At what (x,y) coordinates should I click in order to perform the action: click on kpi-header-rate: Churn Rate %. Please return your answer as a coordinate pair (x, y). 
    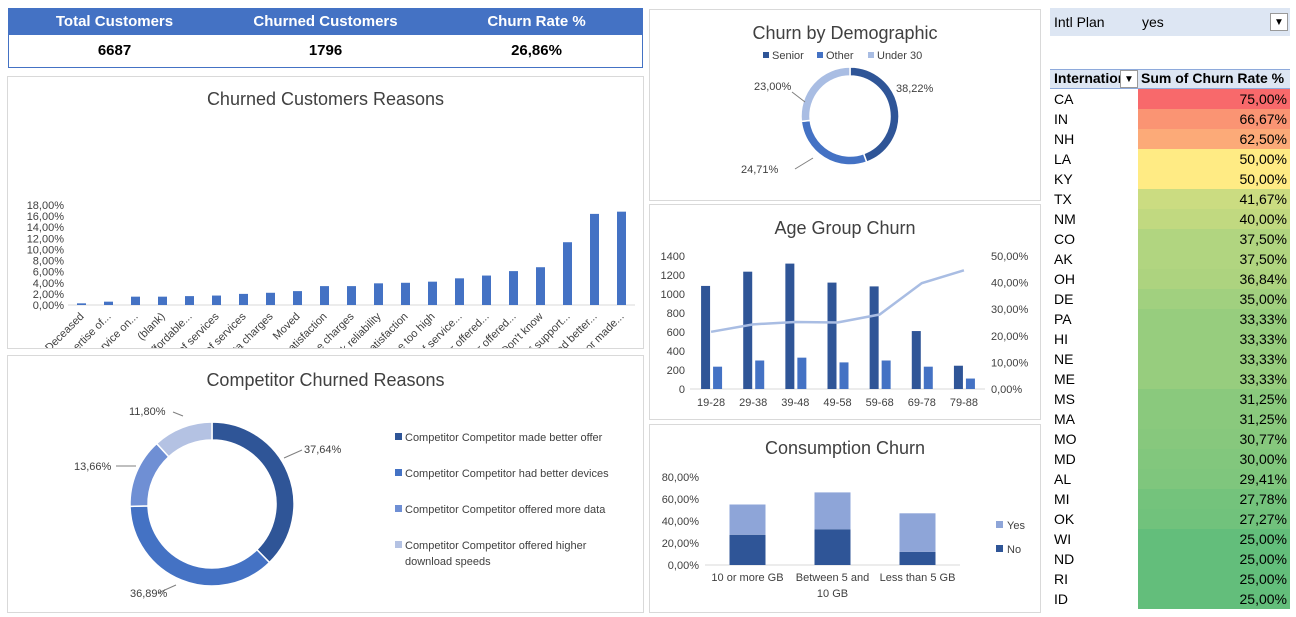
    Looking at the image, I should click on (536, 21).